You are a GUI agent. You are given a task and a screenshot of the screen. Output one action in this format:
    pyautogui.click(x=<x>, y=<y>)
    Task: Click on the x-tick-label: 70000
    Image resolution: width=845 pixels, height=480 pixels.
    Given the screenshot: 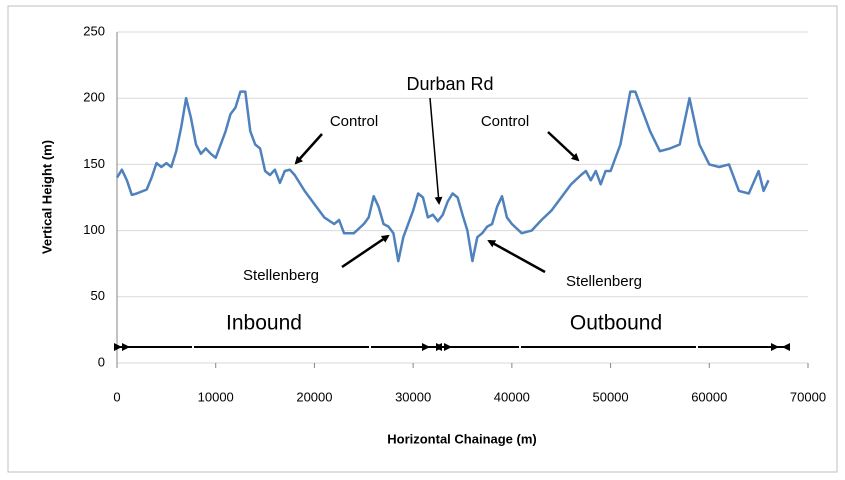 What is the action you would take?
    pyautogui.click(x=808, y=396)
    